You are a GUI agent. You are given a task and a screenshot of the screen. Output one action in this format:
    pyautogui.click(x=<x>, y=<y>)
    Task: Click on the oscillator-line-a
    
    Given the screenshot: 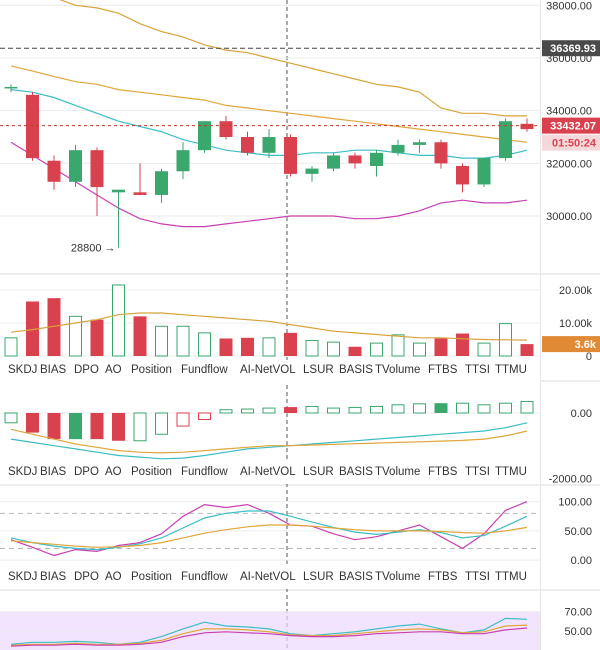 What is the action you would take?
    pyautogui.click(x=269, y=441)
    